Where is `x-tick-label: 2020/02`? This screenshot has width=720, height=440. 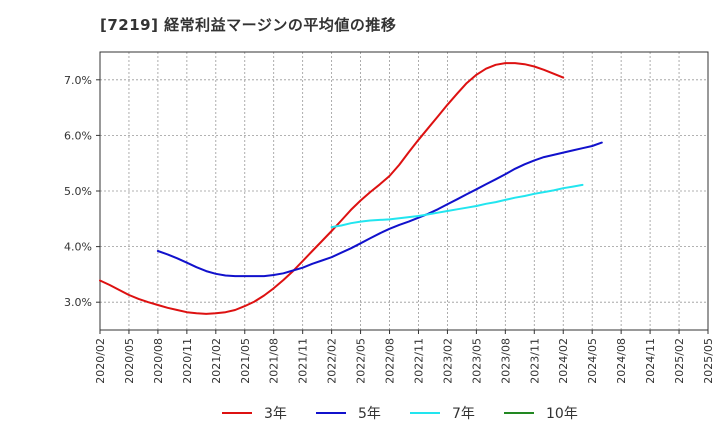
x-tick-label: 2020/02 is located at coordinates (100, 361).